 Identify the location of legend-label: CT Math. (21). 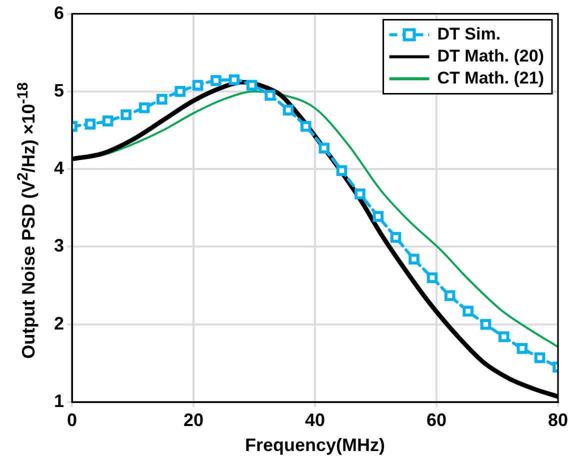
(490, 78).